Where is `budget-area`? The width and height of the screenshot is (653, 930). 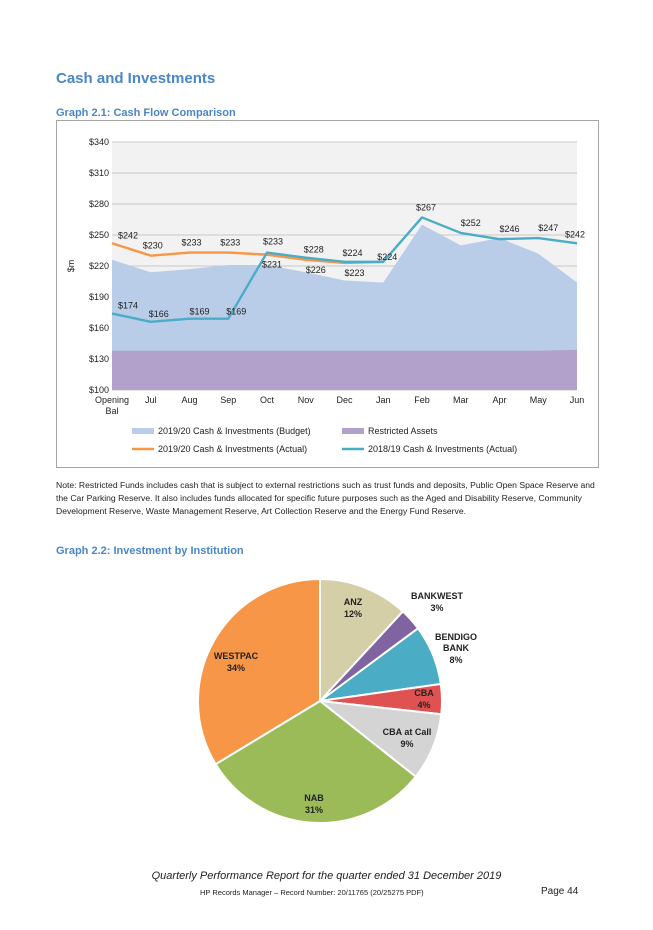
budget-area is located at coordinates (344, 307).